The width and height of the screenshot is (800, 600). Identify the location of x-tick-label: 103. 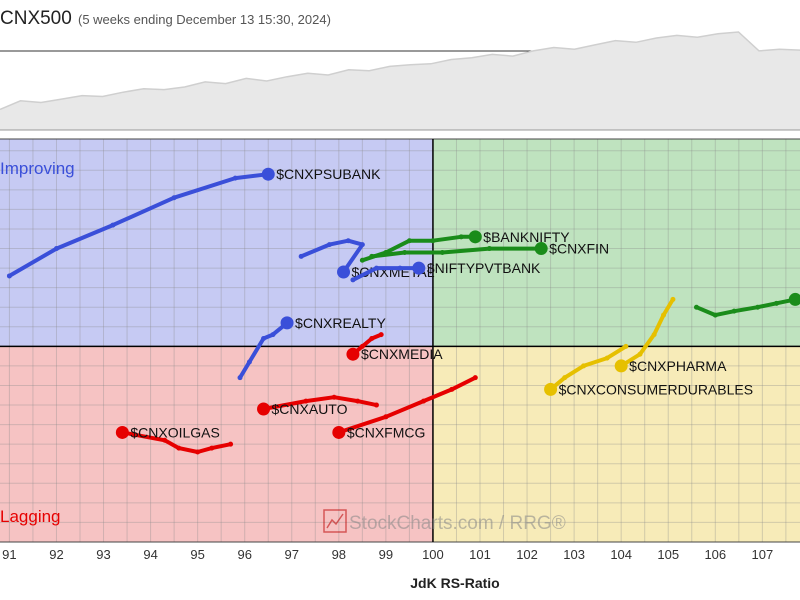
(574, 554).